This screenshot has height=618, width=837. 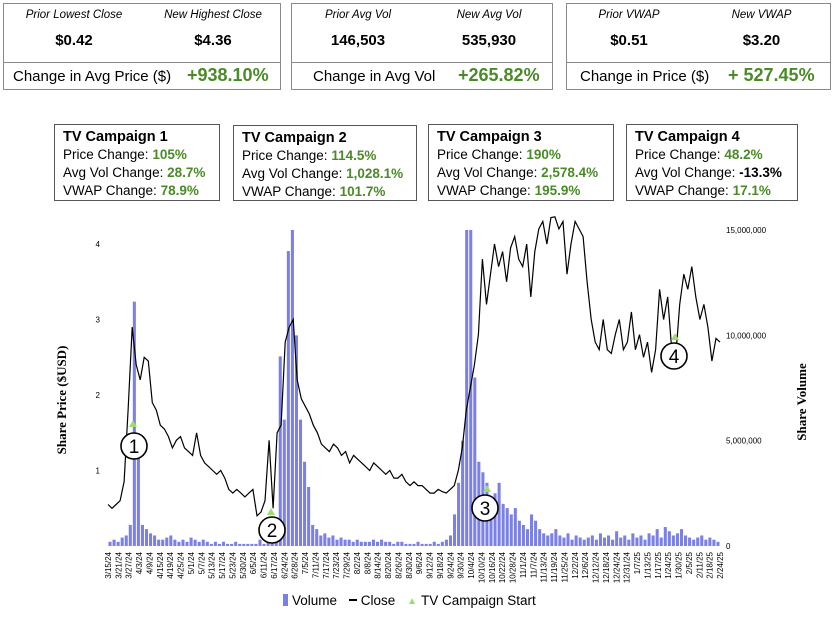 What do you see at coordinates (761, 40) in the screenshot?
I see `stat-value-2: $3.20` at bounding box center [761, 40].